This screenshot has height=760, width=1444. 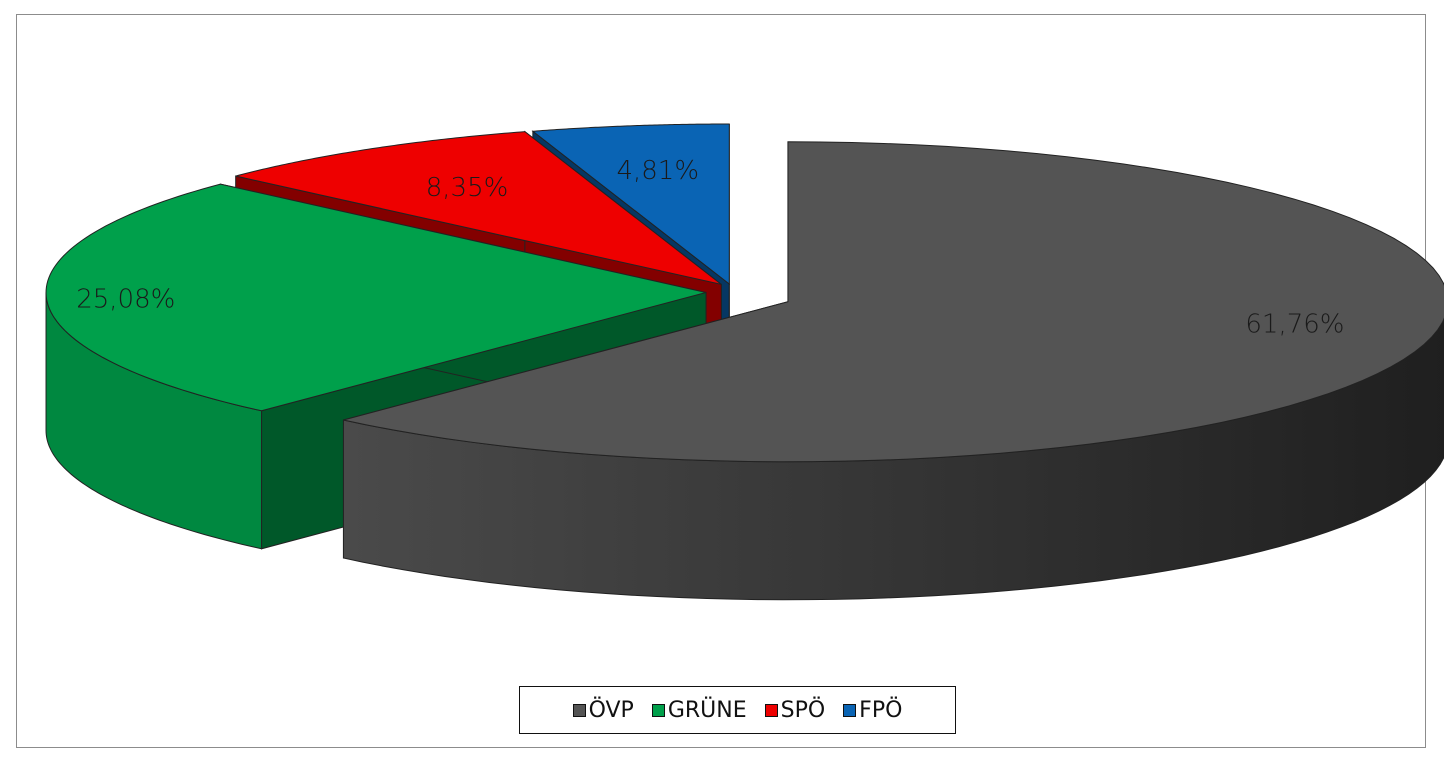 What do you see at coordinates (657, 171) in the screenshot?
I see `data-label-fpoe: 4,81%` at bounding box center [657, 171].